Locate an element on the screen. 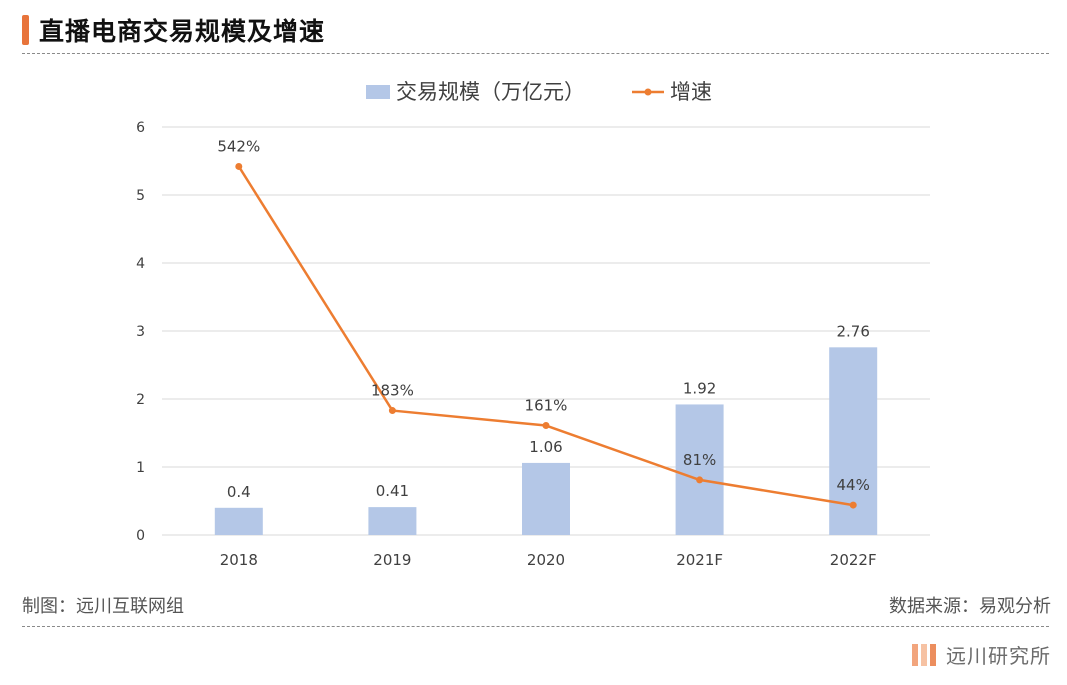 This screenshot has height=685, width=1067. title-bar: 直播电商交易规模及增速 is located at coordinates (173, 30).